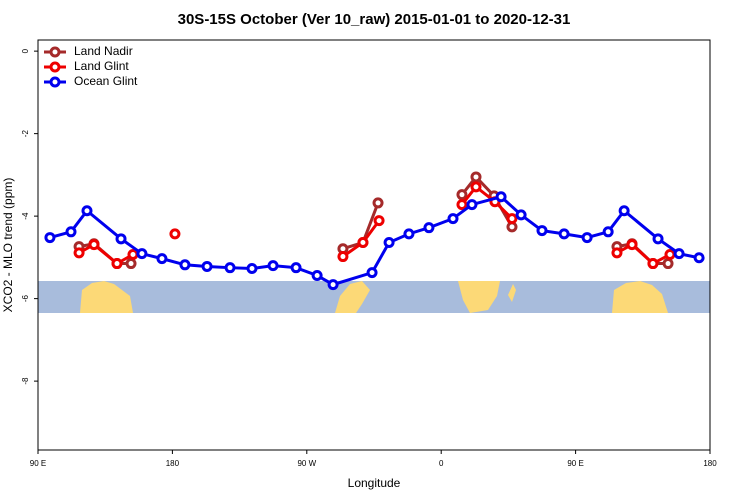  What do you see at coordinates (374, 483) in the screenshot?
I see `x-axis-label: Longitude` at bounding box center [374, 483].